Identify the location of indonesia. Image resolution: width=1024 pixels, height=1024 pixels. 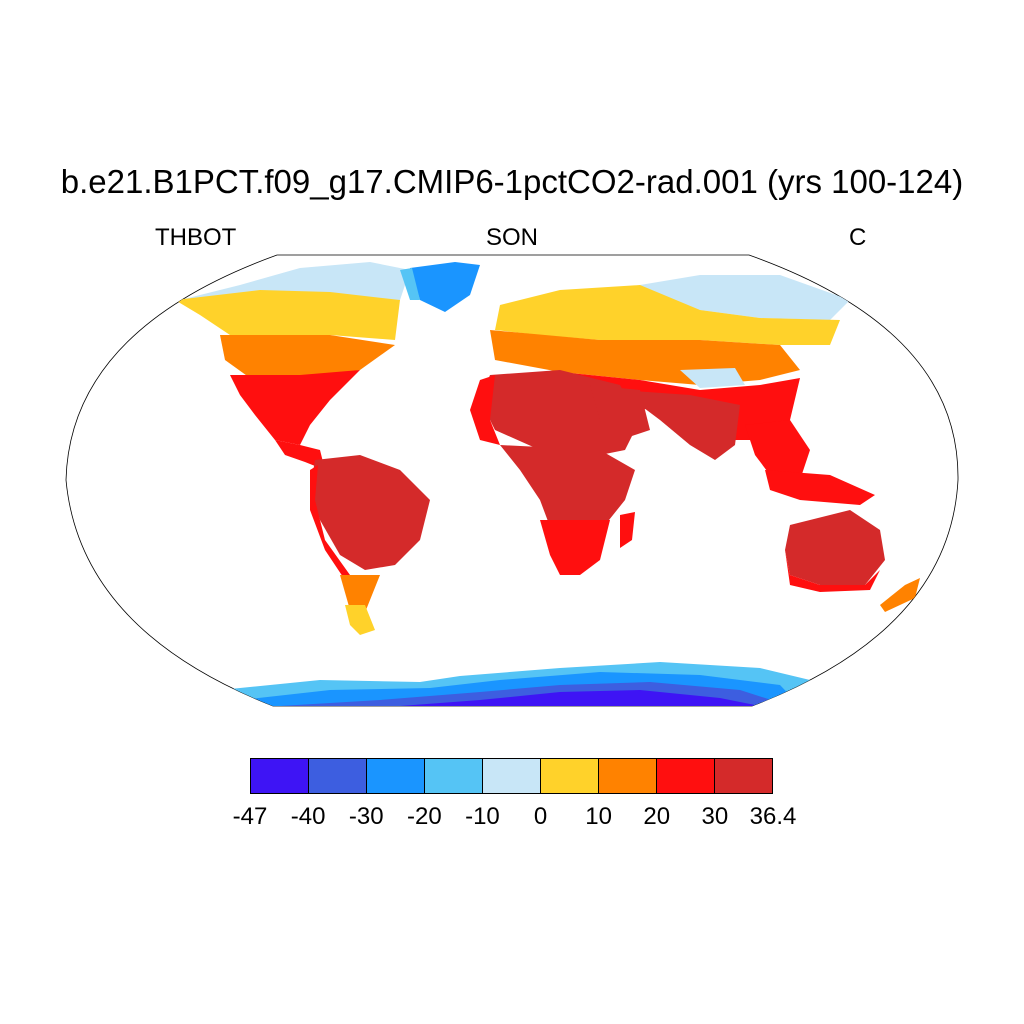
(820, 487).